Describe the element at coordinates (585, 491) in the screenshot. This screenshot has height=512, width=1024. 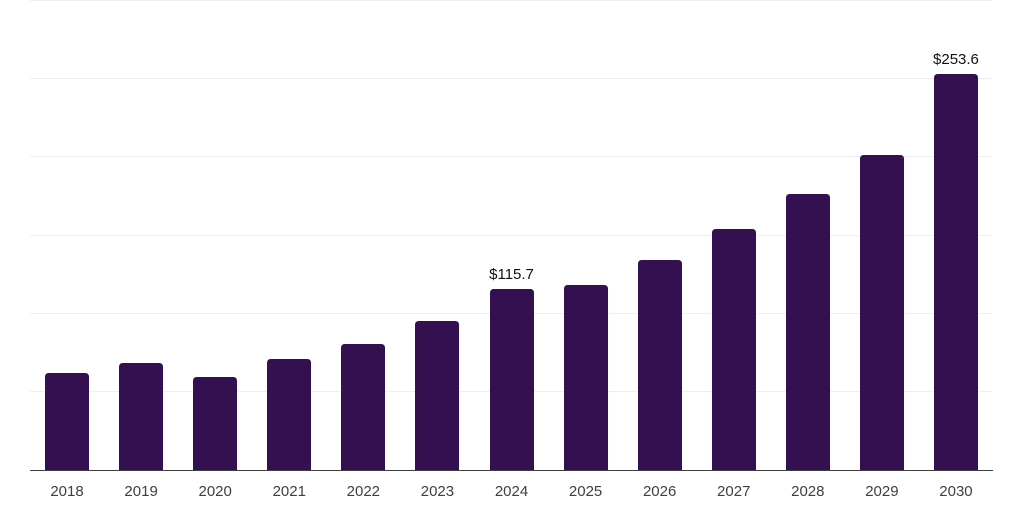
I see `x-tick-2025: 2025` at that location.